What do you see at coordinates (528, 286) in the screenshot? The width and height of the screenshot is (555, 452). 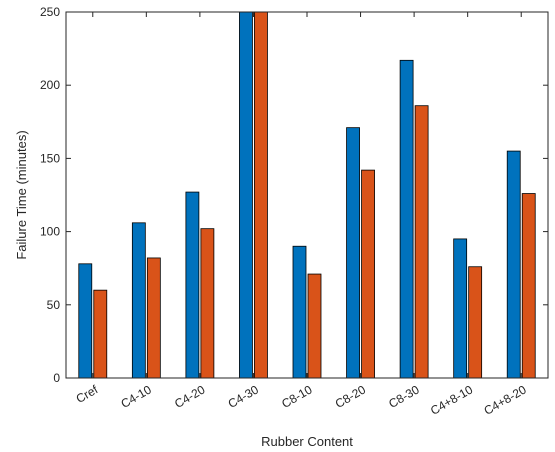 I see `bar-2-C4+8-20` at bounding box center [528, 286].